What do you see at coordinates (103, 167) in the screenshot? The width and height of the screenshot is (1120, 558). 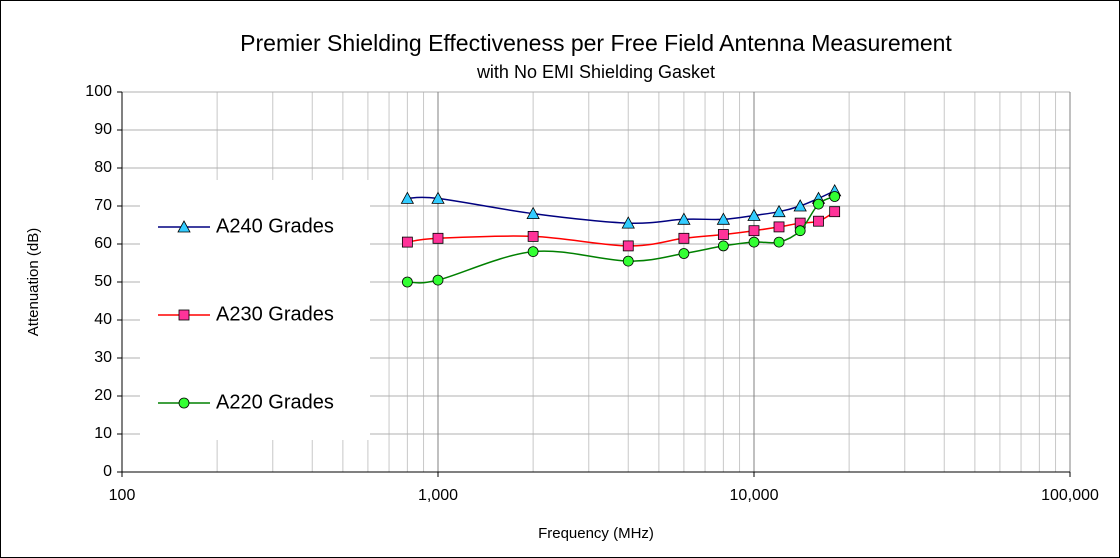 I see `y-tick-label: 80` at bounding box center [103, 167].